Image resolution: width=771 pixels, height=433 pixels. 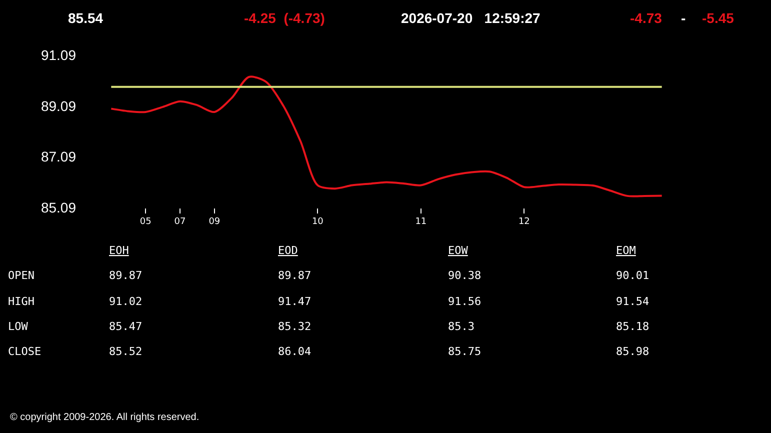 What do you see at coordinates (465, 301) in the screenshot?
I see `text: 91.56` at bounding box center [465, 301].